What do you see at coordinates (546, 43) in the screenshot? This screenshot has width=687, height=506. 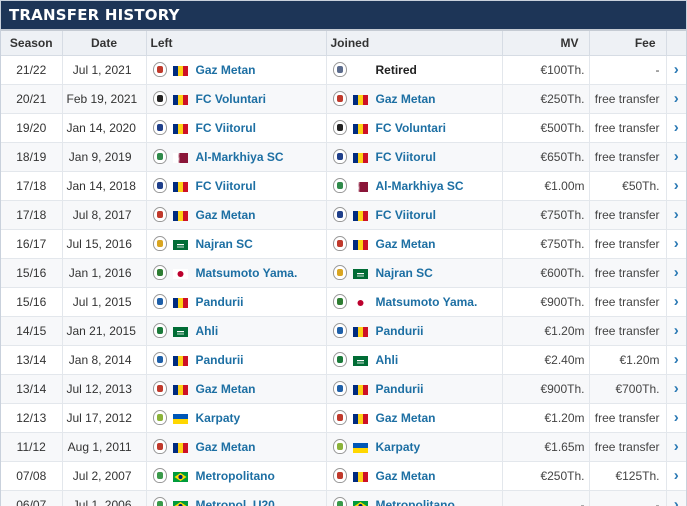 I see `column-header-mv: MV` at bounding box center [546, 43].